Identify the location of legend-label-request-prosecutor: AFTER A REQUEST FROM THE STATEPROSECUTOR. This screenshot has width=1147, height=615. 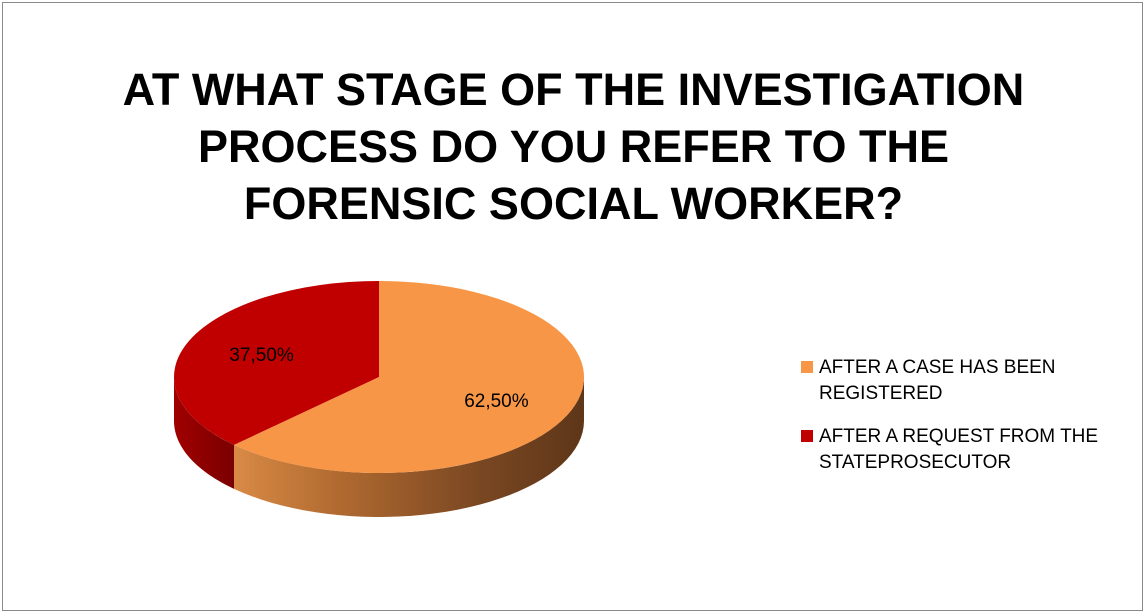
(959, 449).